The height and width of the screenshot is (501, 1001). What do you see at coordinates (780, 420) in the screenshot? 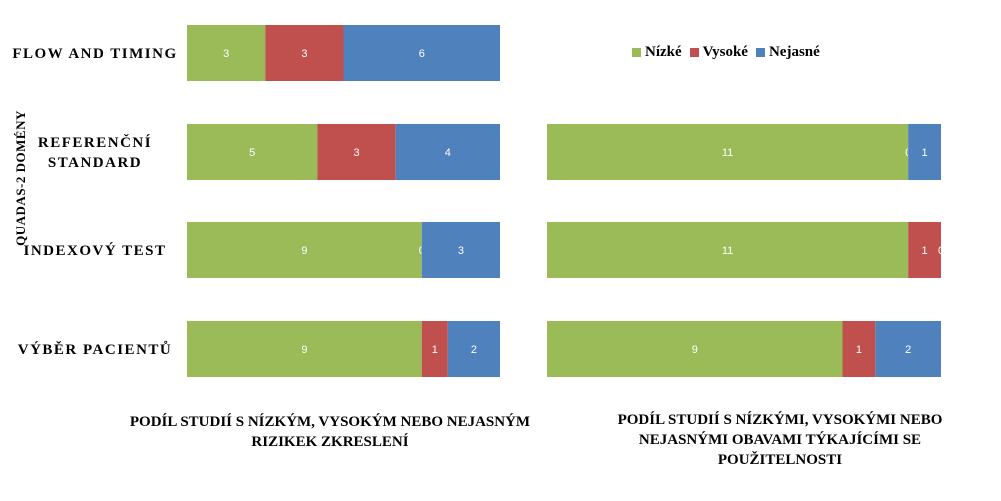
I see `chart-title-right-line-1: PODÍL STUDIÍ S NÍZKÝMI, VYSOKÝMI NEBO` at bounding box center [780, 420].